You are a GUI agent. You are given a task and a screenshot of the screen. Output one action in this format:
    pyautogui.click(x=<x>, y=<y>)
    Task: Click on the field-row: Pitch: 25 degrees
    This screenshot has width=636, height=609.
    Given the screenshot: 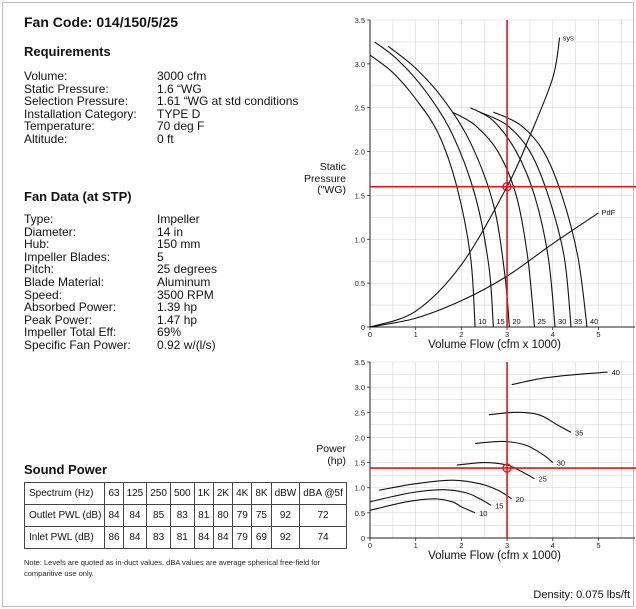 What is the action you would take?
    pyautogui.click(x=120, y=269)
    